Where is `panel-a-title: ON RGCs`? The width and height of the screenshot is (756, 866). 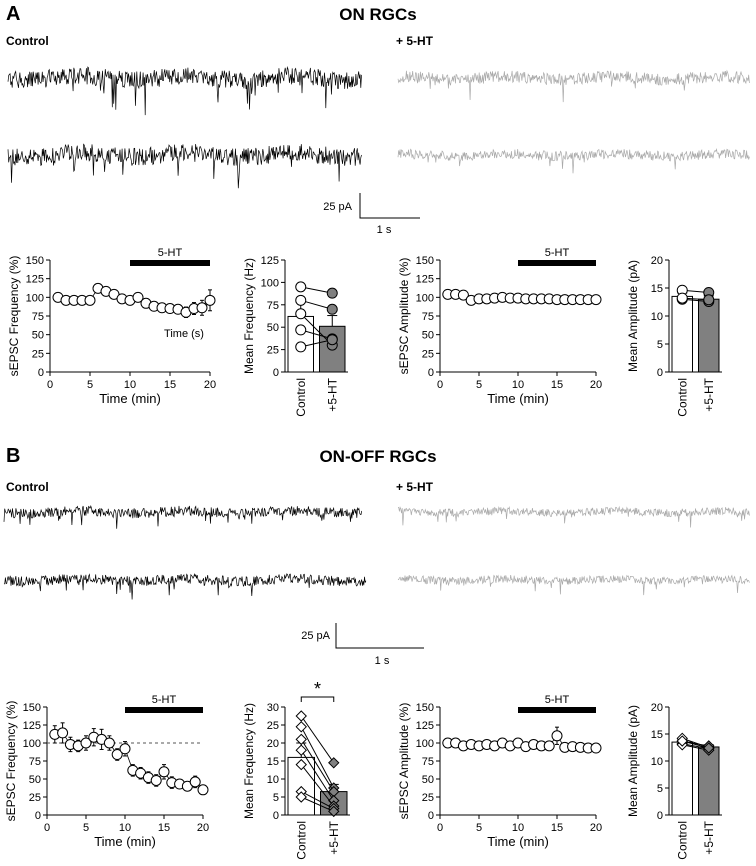
panel-a-title: ON RGCs is located at coordinates (377, 14).